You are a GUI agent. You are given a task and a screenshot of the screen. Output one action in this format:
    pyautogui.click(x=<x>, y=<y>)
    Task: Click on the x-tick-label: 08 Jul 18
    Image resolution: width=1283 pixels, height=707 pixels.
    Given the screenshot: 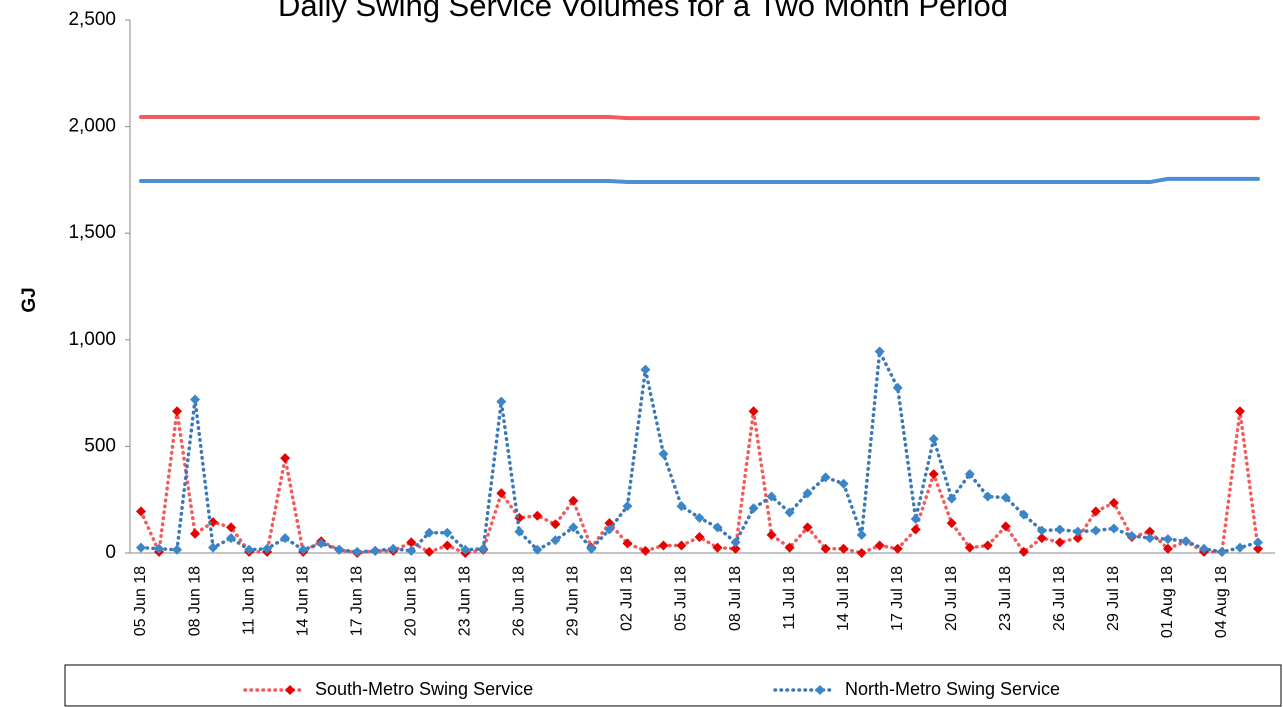 What is the action you would take?
    pyautogui.click(x=735, y=598)
    